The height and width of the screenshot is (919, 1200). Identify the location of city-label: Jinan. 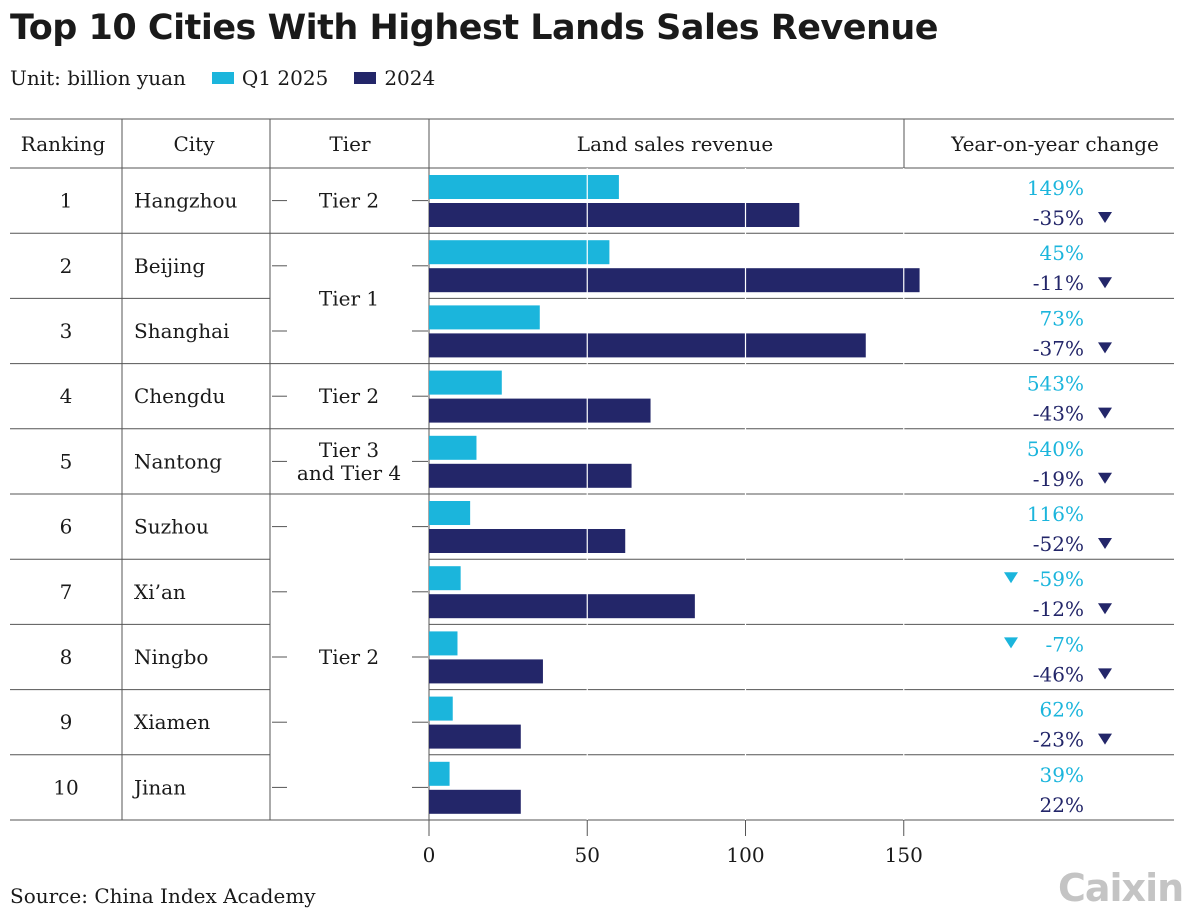
(159, 787).